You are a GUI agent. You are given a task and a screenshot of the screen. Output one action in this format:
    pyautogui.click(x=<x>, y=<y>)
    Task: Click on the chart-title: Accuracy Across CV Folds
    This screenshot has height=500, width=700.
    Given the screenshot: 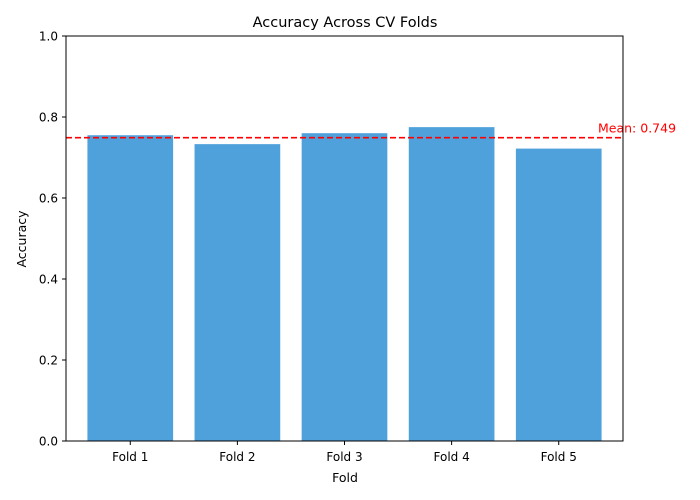 What is the action you would take?
    pyautogui.click(x=345, y=23)
    